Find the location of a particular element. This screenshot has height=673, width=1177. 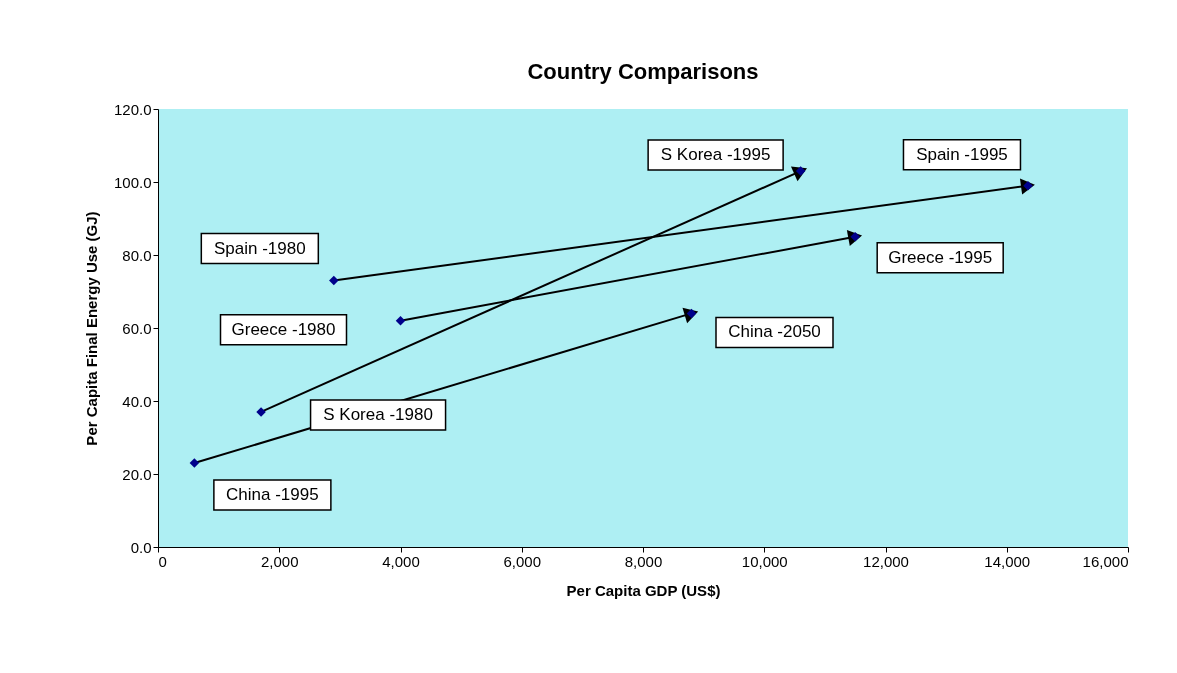

annotation: S Korea -1995 is located at coordinates (715, 155).